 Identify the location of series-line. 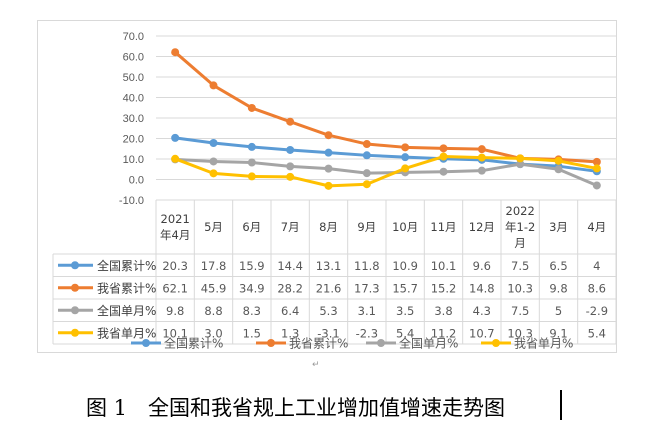
(386, 171).